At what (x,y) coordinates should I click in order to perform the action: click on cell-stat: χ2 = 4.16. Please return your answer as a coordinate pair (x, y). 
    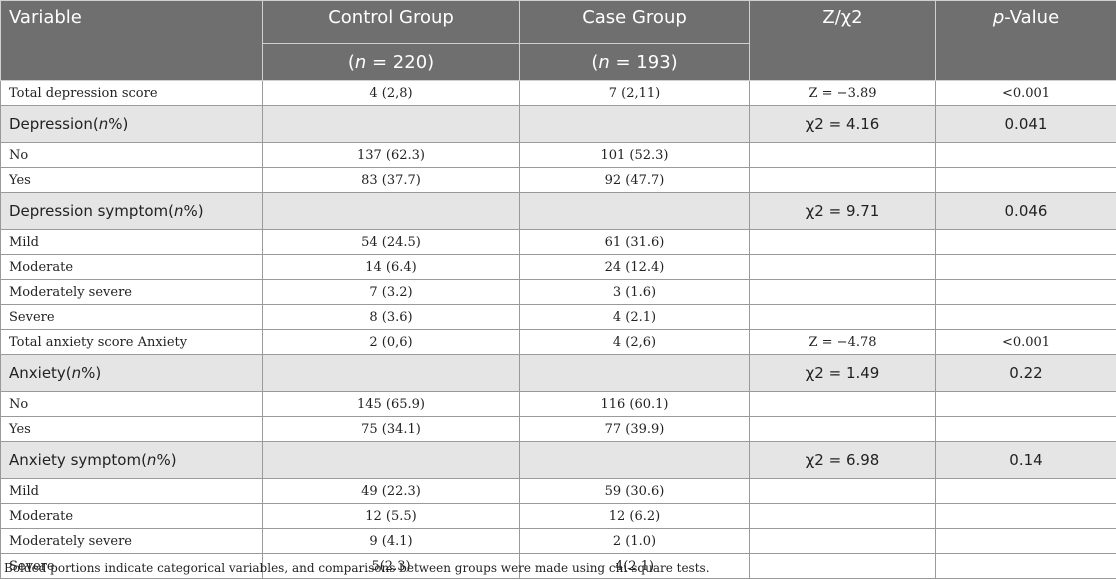
    Looking at the image, I should click on (843, 124).